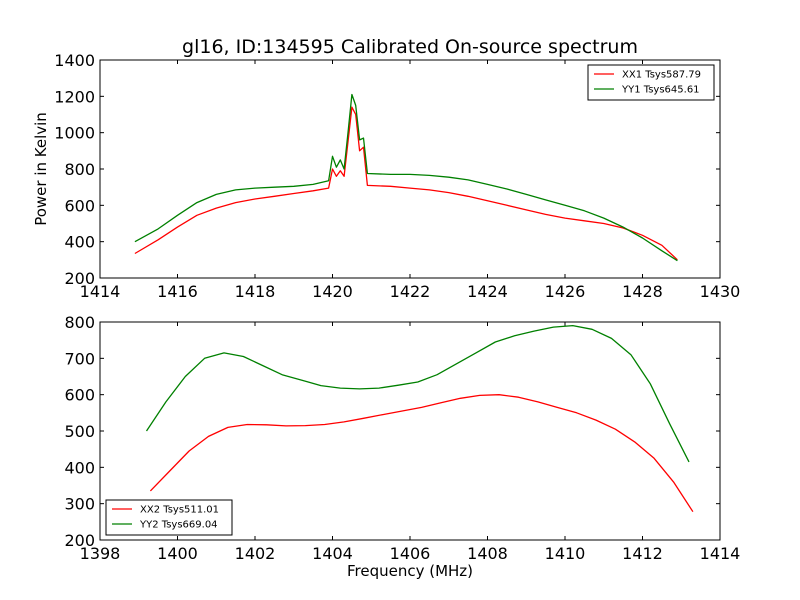 Image resolution: width=800 pixels, height=600 pixels. I want to click on y-tick-label: 1200, so click(74, 96).